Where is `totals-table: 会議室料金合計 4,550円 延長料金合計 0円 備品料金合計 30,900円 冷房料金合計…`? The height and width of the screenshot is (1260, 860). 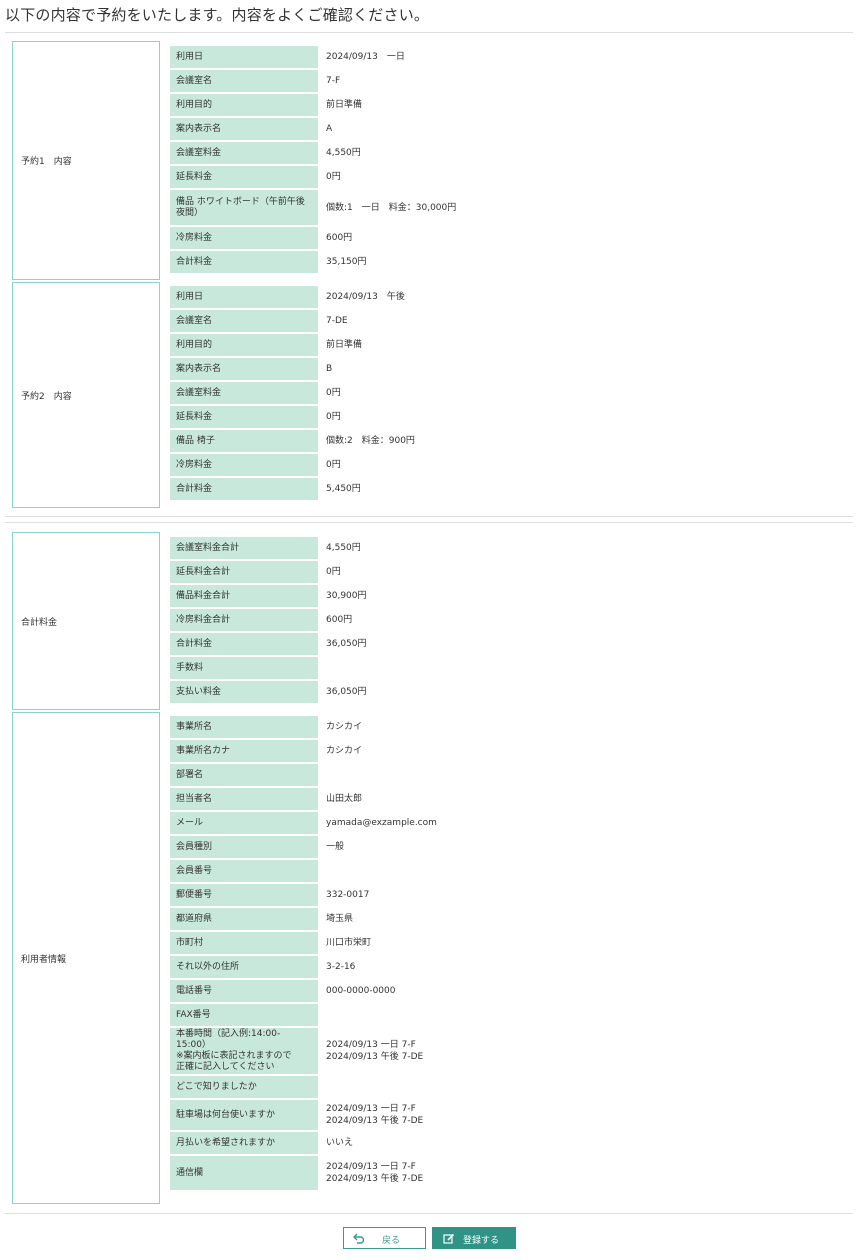
totals-table: 会議室料金合計 4,550円 延長料金合計 0円 備品料金合計 30,900円 冷房料金合計… is located at coordinates (512, 621).